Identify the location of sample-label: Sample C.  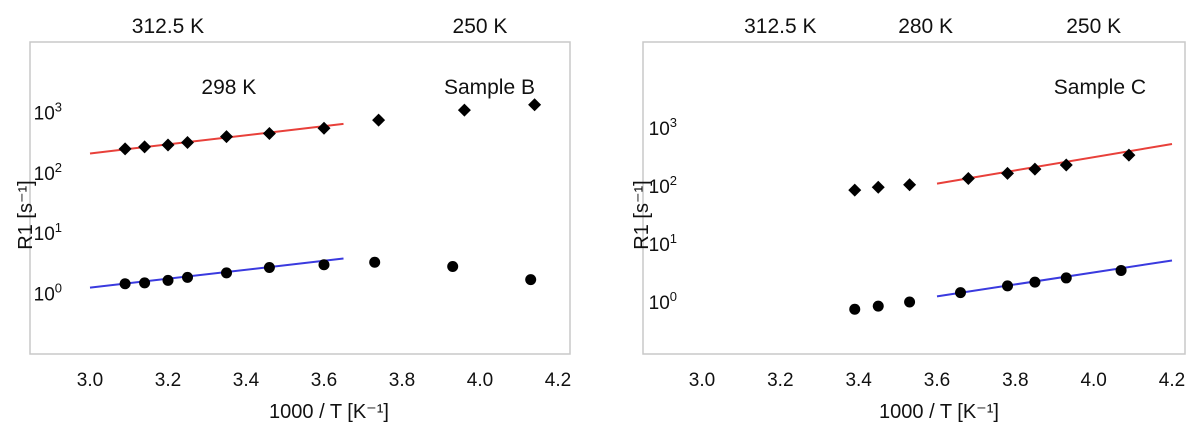
(1100, 87).